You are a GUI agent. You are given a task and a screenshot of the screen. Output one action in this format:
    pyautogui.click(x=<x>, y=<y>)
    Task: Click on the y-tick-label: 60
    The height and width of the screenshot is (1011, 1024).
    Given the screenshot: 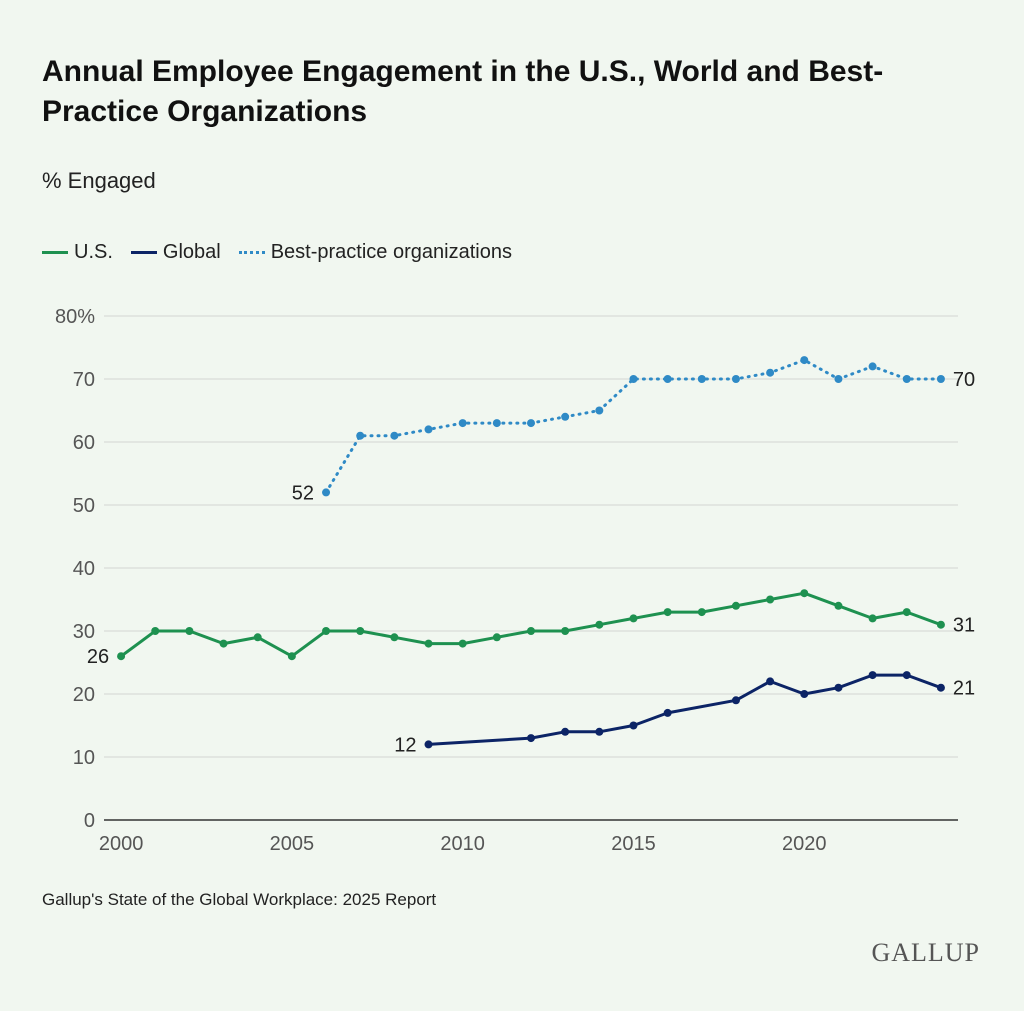 What is the action you would take?
    pyautogui.click(x=84, y=443)
    